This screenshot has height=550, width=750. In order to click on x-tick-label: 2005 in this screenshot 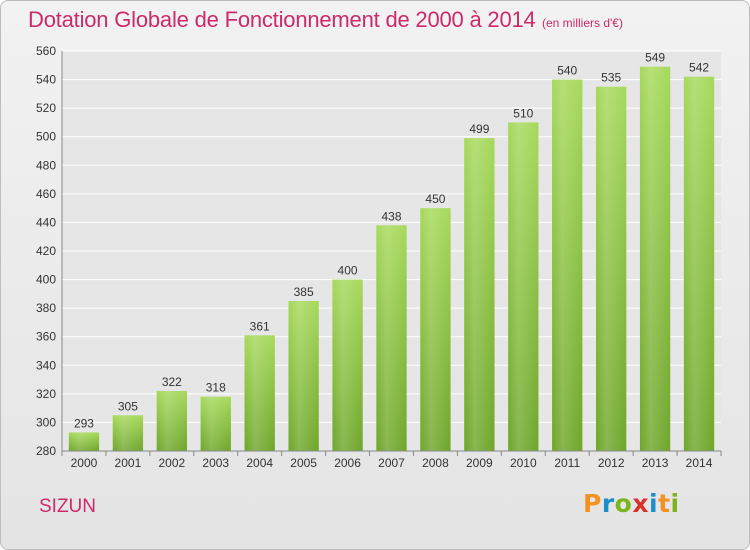, I will do `click(303, 463)`.